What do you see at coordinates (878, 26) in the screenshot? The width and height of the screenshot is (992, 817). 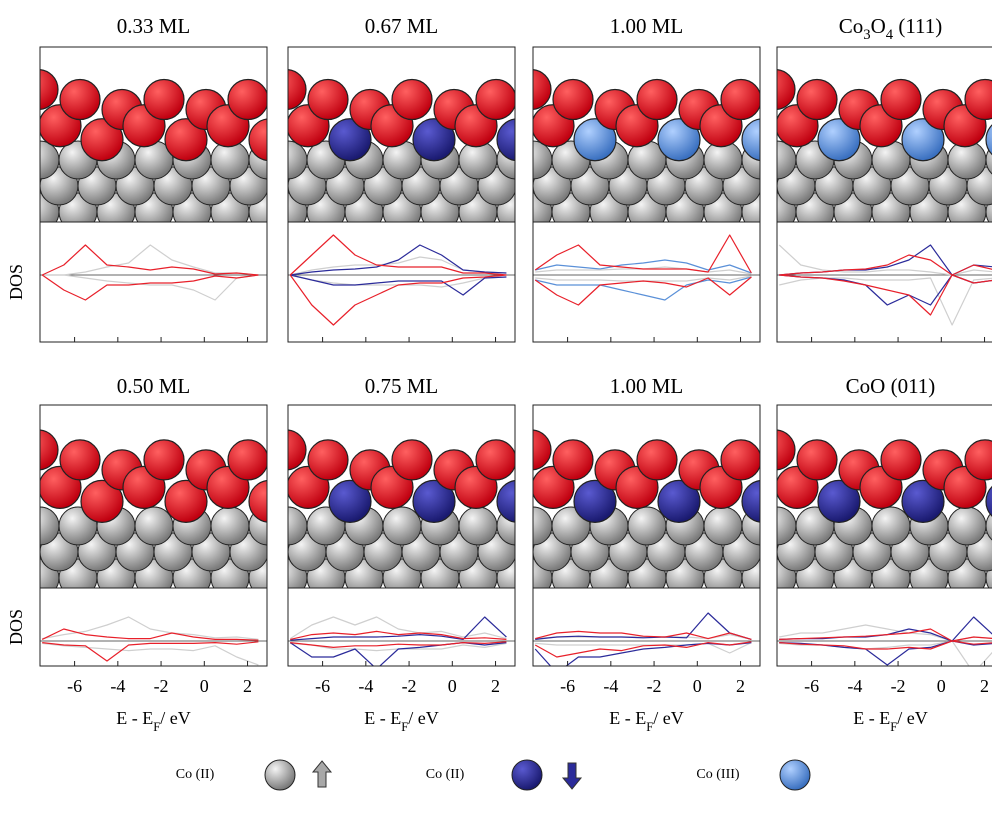 I see `panel-title-part: O` at bounding box center [878, 26].